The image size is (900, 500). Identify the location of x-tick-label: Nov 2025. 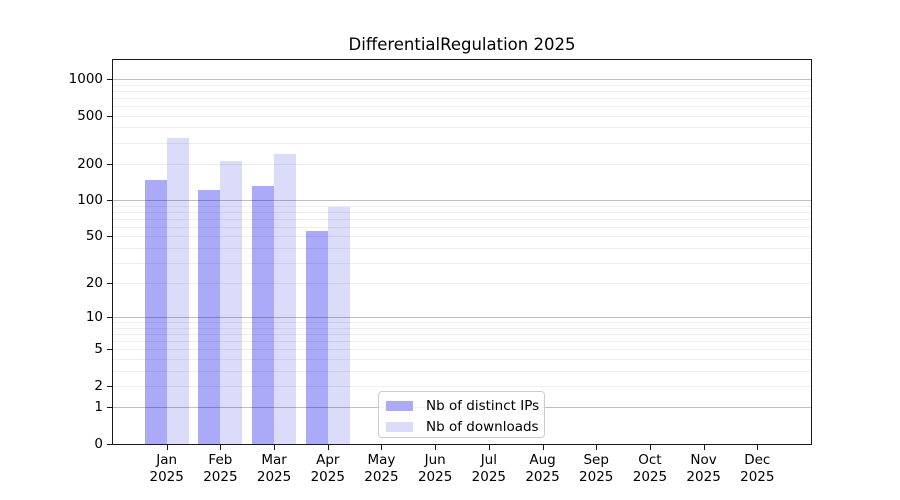
(703, 468).